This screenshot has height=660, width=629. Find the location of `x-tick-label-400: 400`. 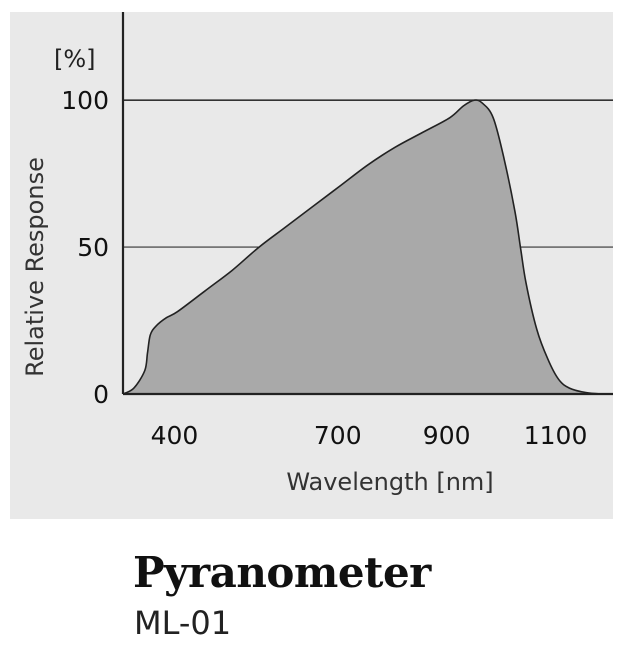

x-tick-label-400: 400 is located at coordinates (175, 435).